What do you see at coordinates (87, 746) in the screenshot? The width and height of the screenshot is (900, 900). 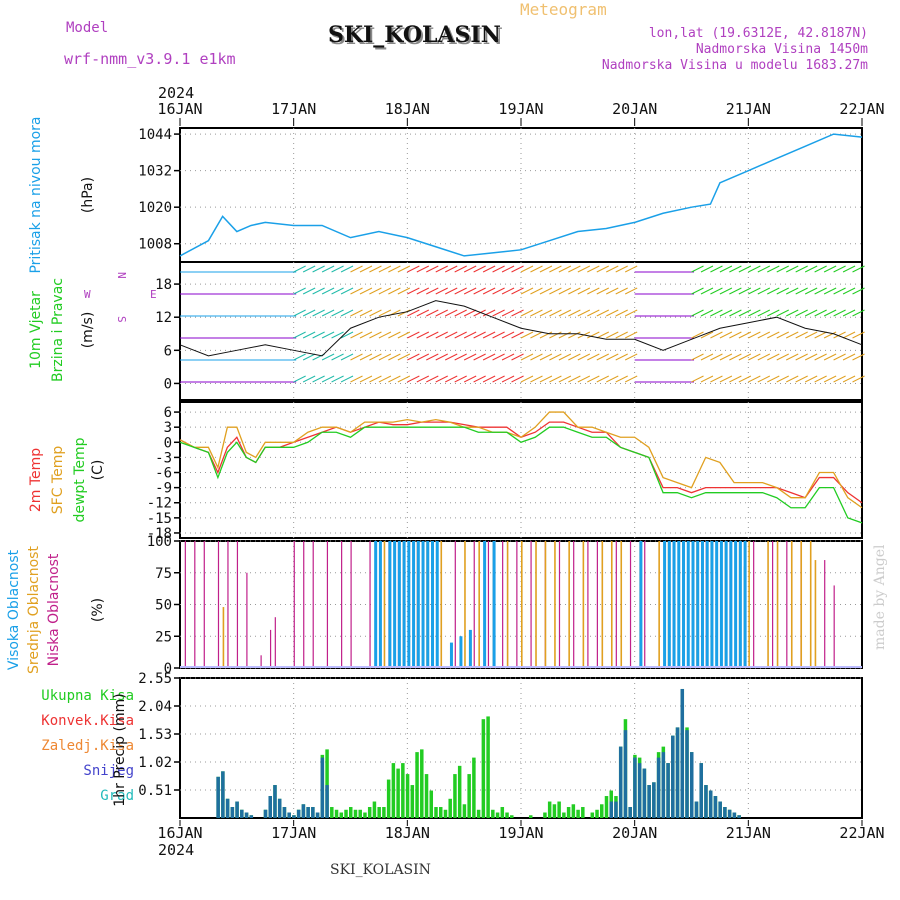 I see `precip-legend-2: Zaledj.Kisa` at bounding box center [87, 746].